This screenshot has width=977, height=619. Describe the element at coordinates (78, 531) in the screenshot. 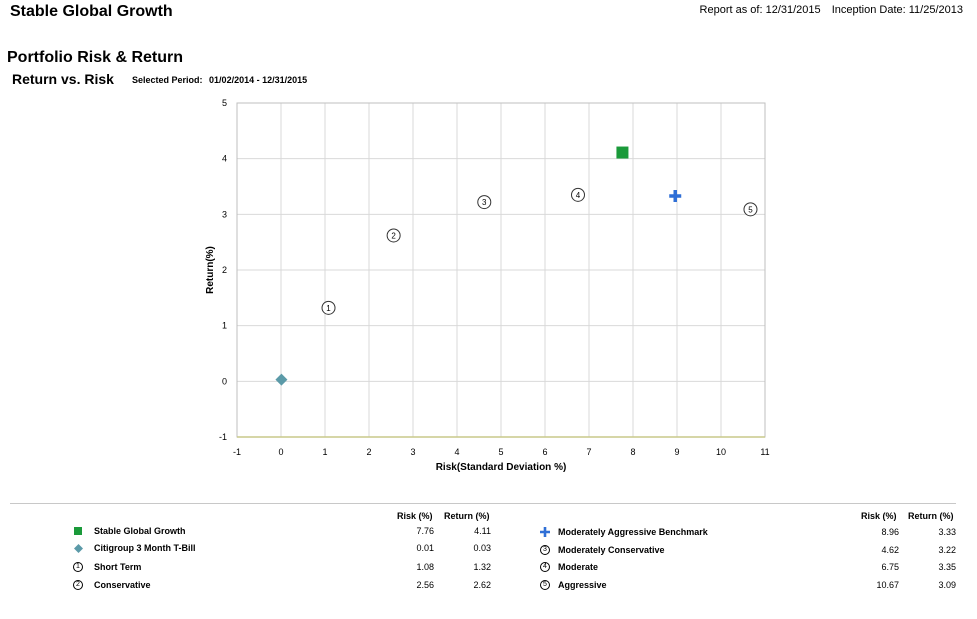

I see `green-square-icon` at that location.